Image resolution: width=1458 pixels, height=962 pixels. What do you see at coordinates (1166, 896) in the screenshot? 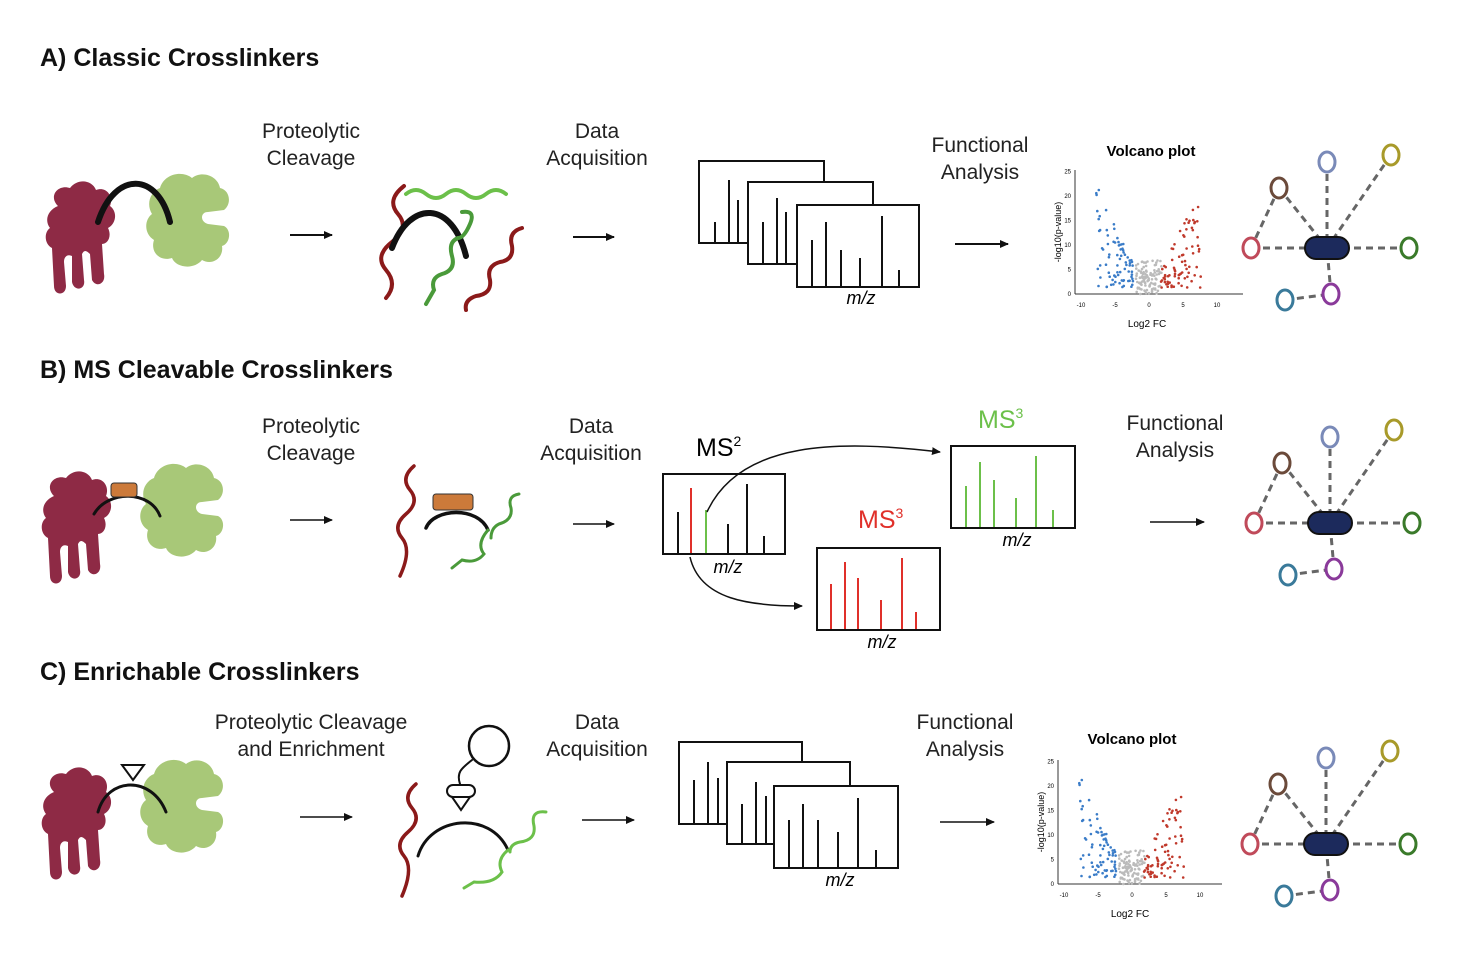
I see `volcano-x-tick: 5` at bounding box center [1166, 896].